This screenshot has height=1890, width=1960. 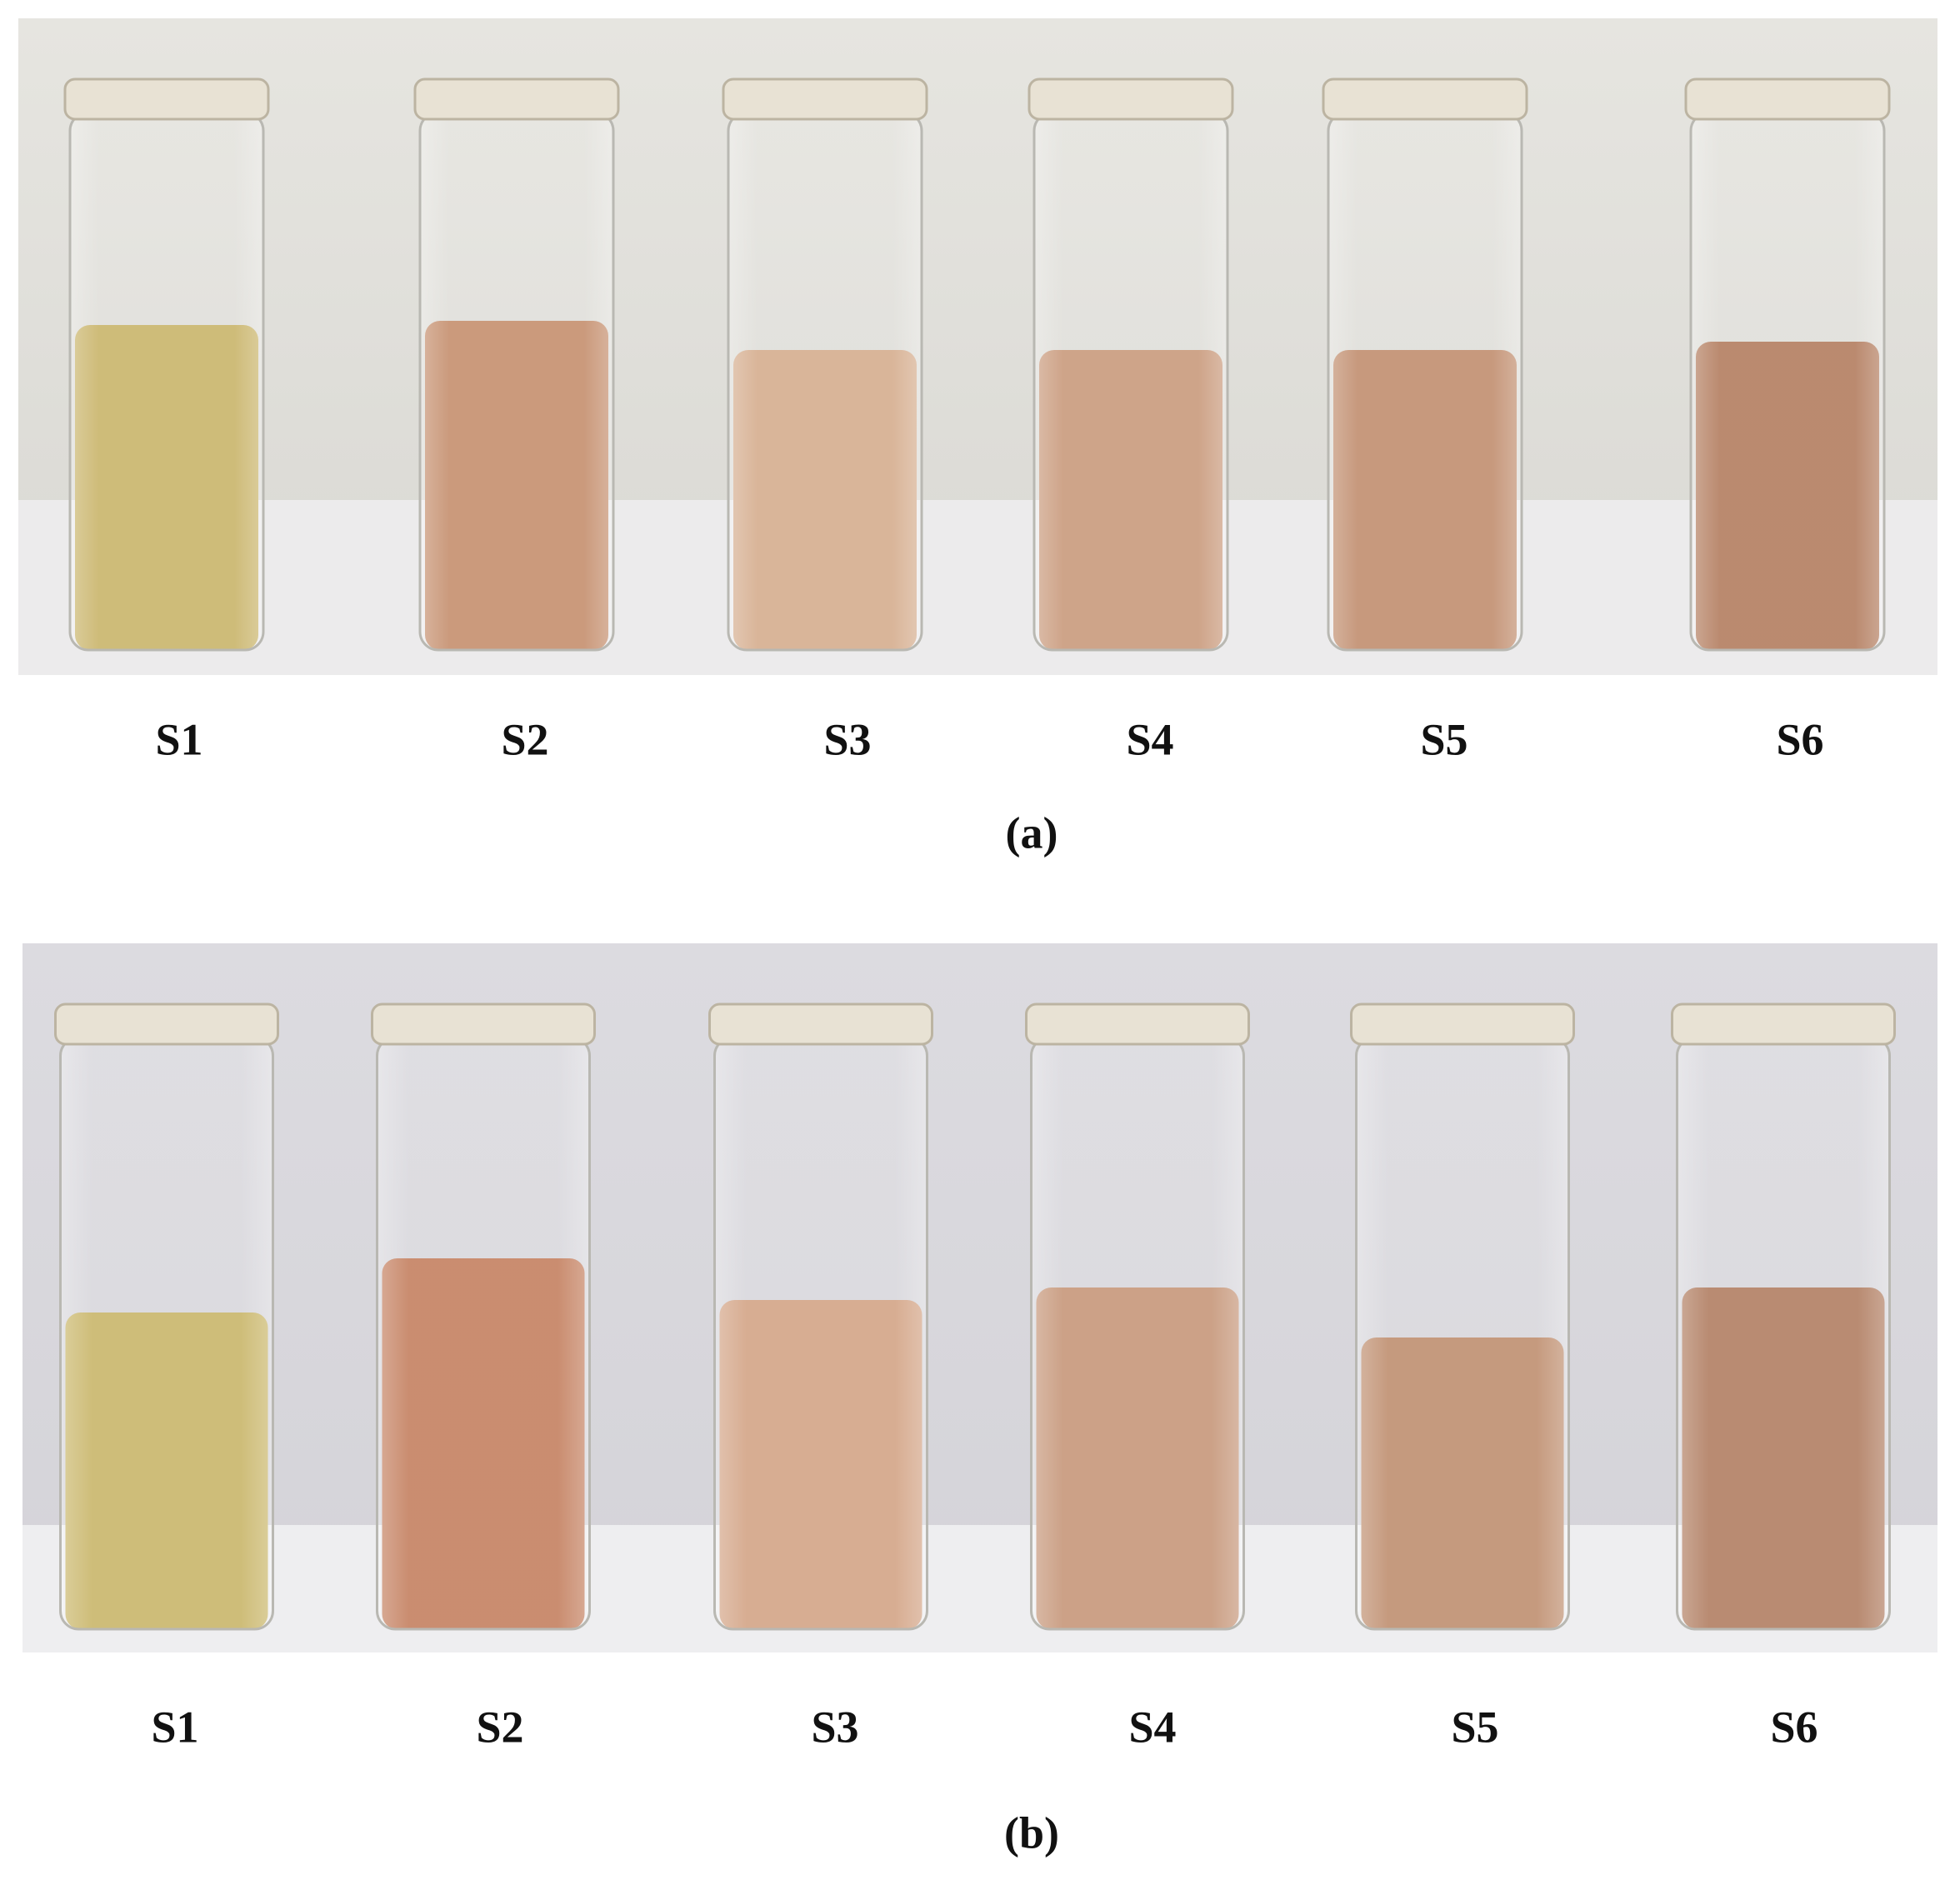 I want to click on panel-caption: (b), so click(x=1031, y=1833).